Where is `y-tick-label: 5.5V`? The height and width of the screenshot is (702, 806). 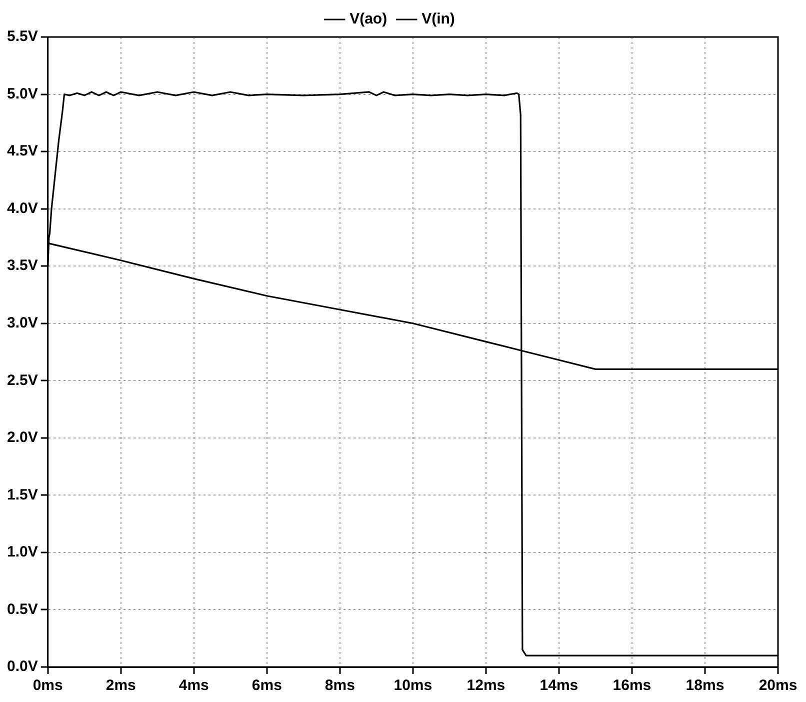
y-tick-label: 5.5V is located at coordinates (22, 37).